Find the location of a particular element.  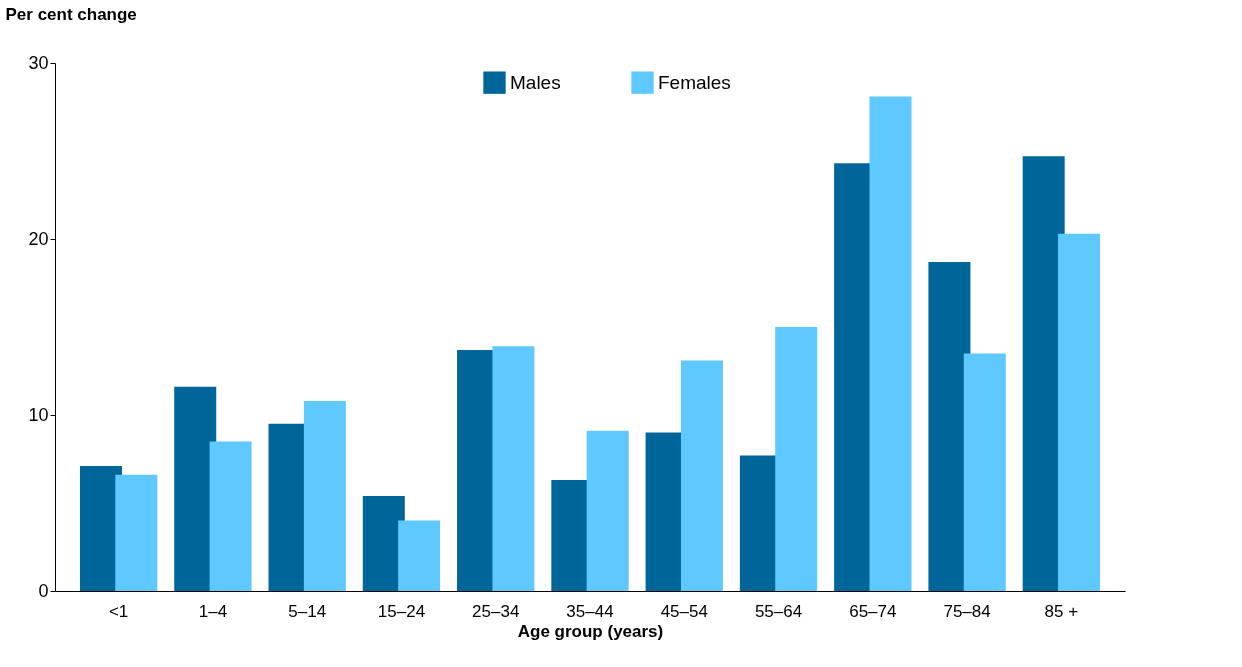

x-tick-label: 15–24 is located at coordinates (401, 611).